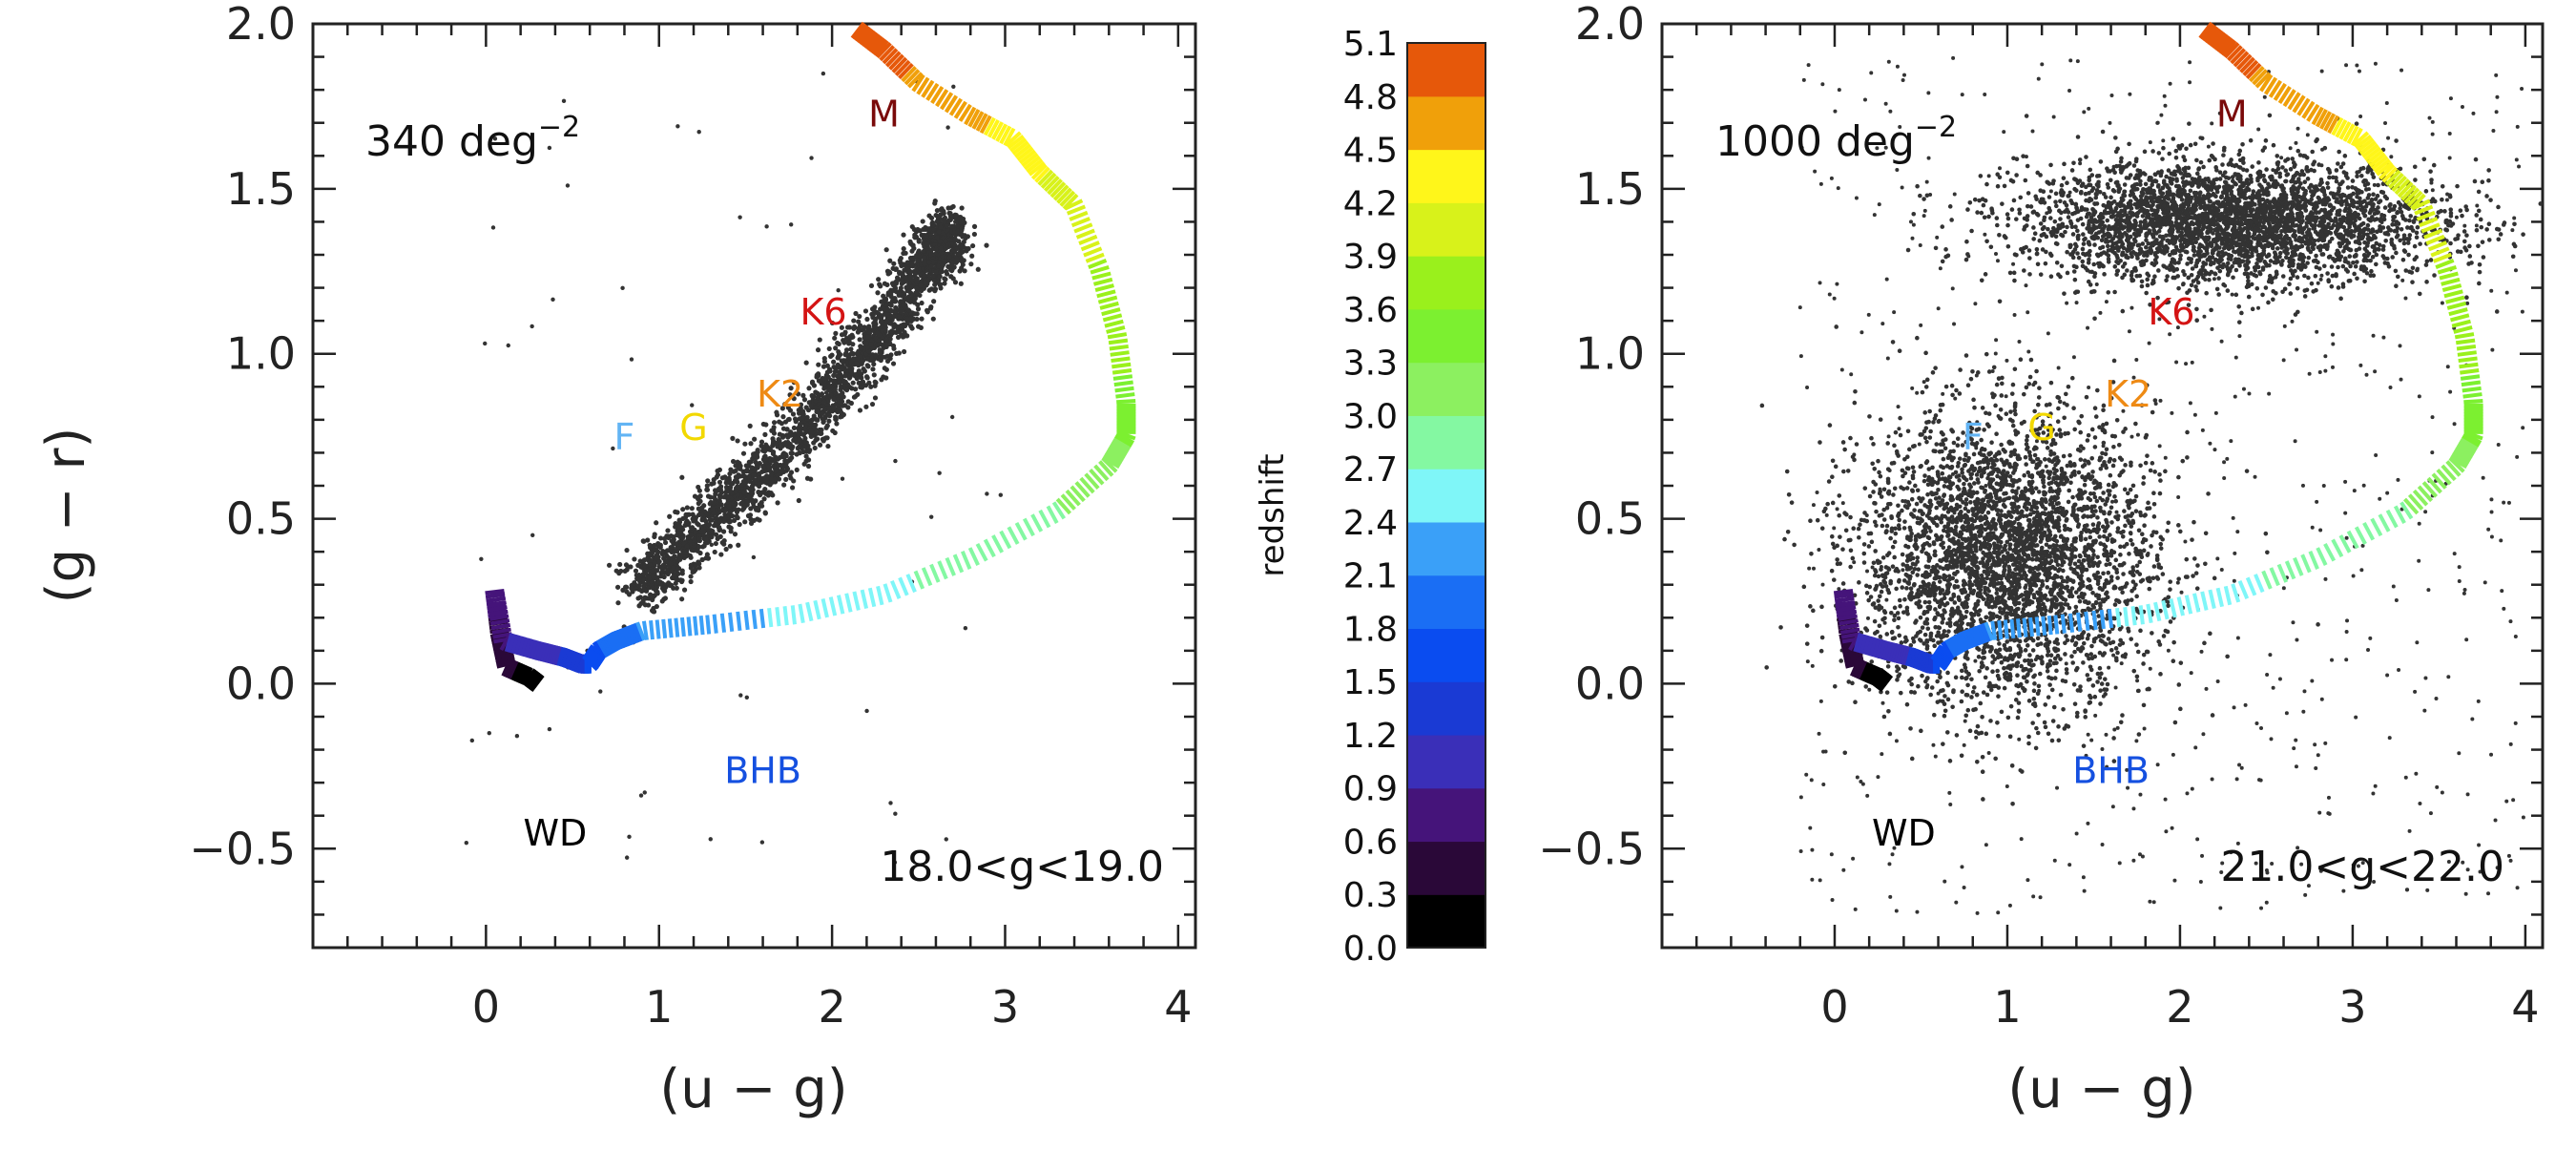  Describe the element at coordinates (1370, 257) in the screenshot. I see `colorbar-tick-label: 3.9` at that location.